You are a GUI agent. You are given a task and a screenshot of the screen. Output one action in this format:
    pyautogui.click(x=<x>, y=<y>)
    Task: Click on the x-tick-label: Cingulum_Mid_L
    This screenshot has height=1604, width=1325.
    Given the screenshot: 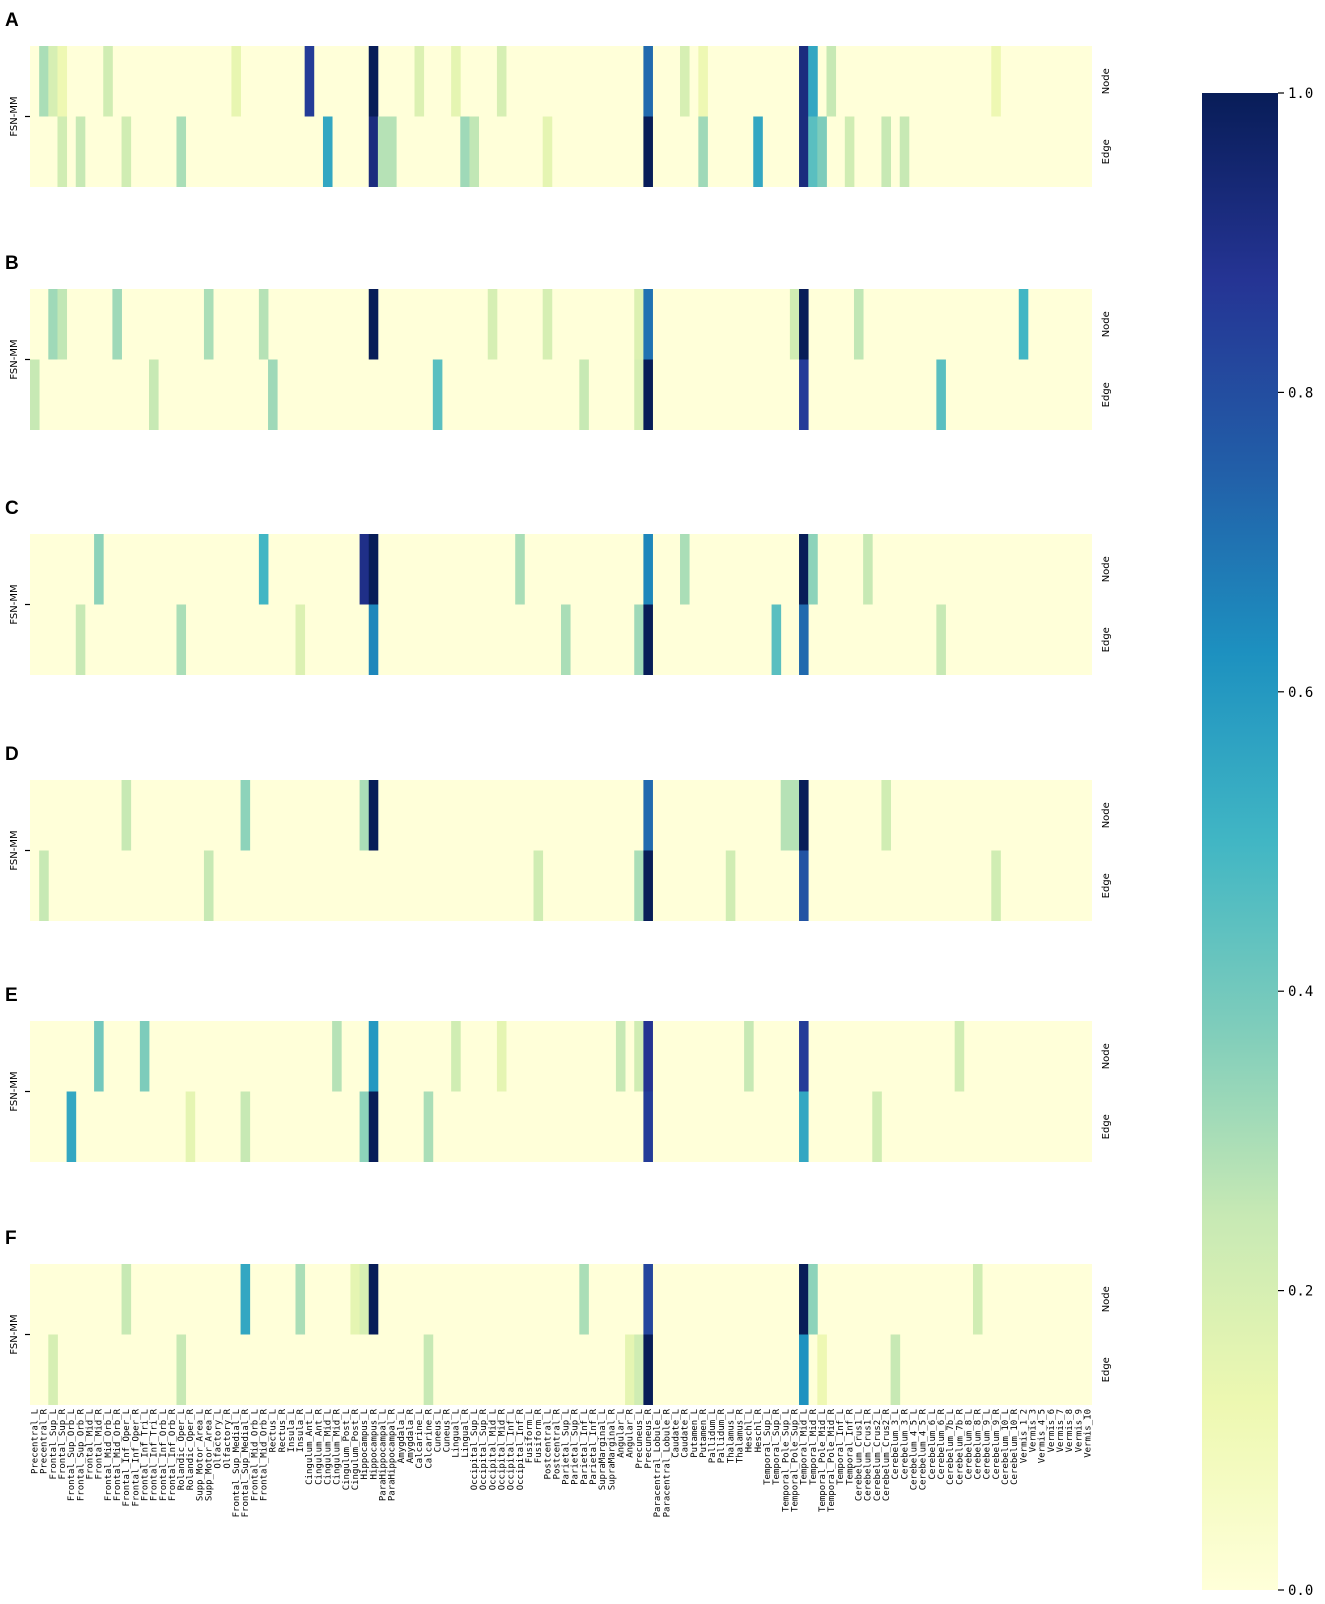 What is the action you would take?
    pyautogui.click(x=329, y=1447)
    